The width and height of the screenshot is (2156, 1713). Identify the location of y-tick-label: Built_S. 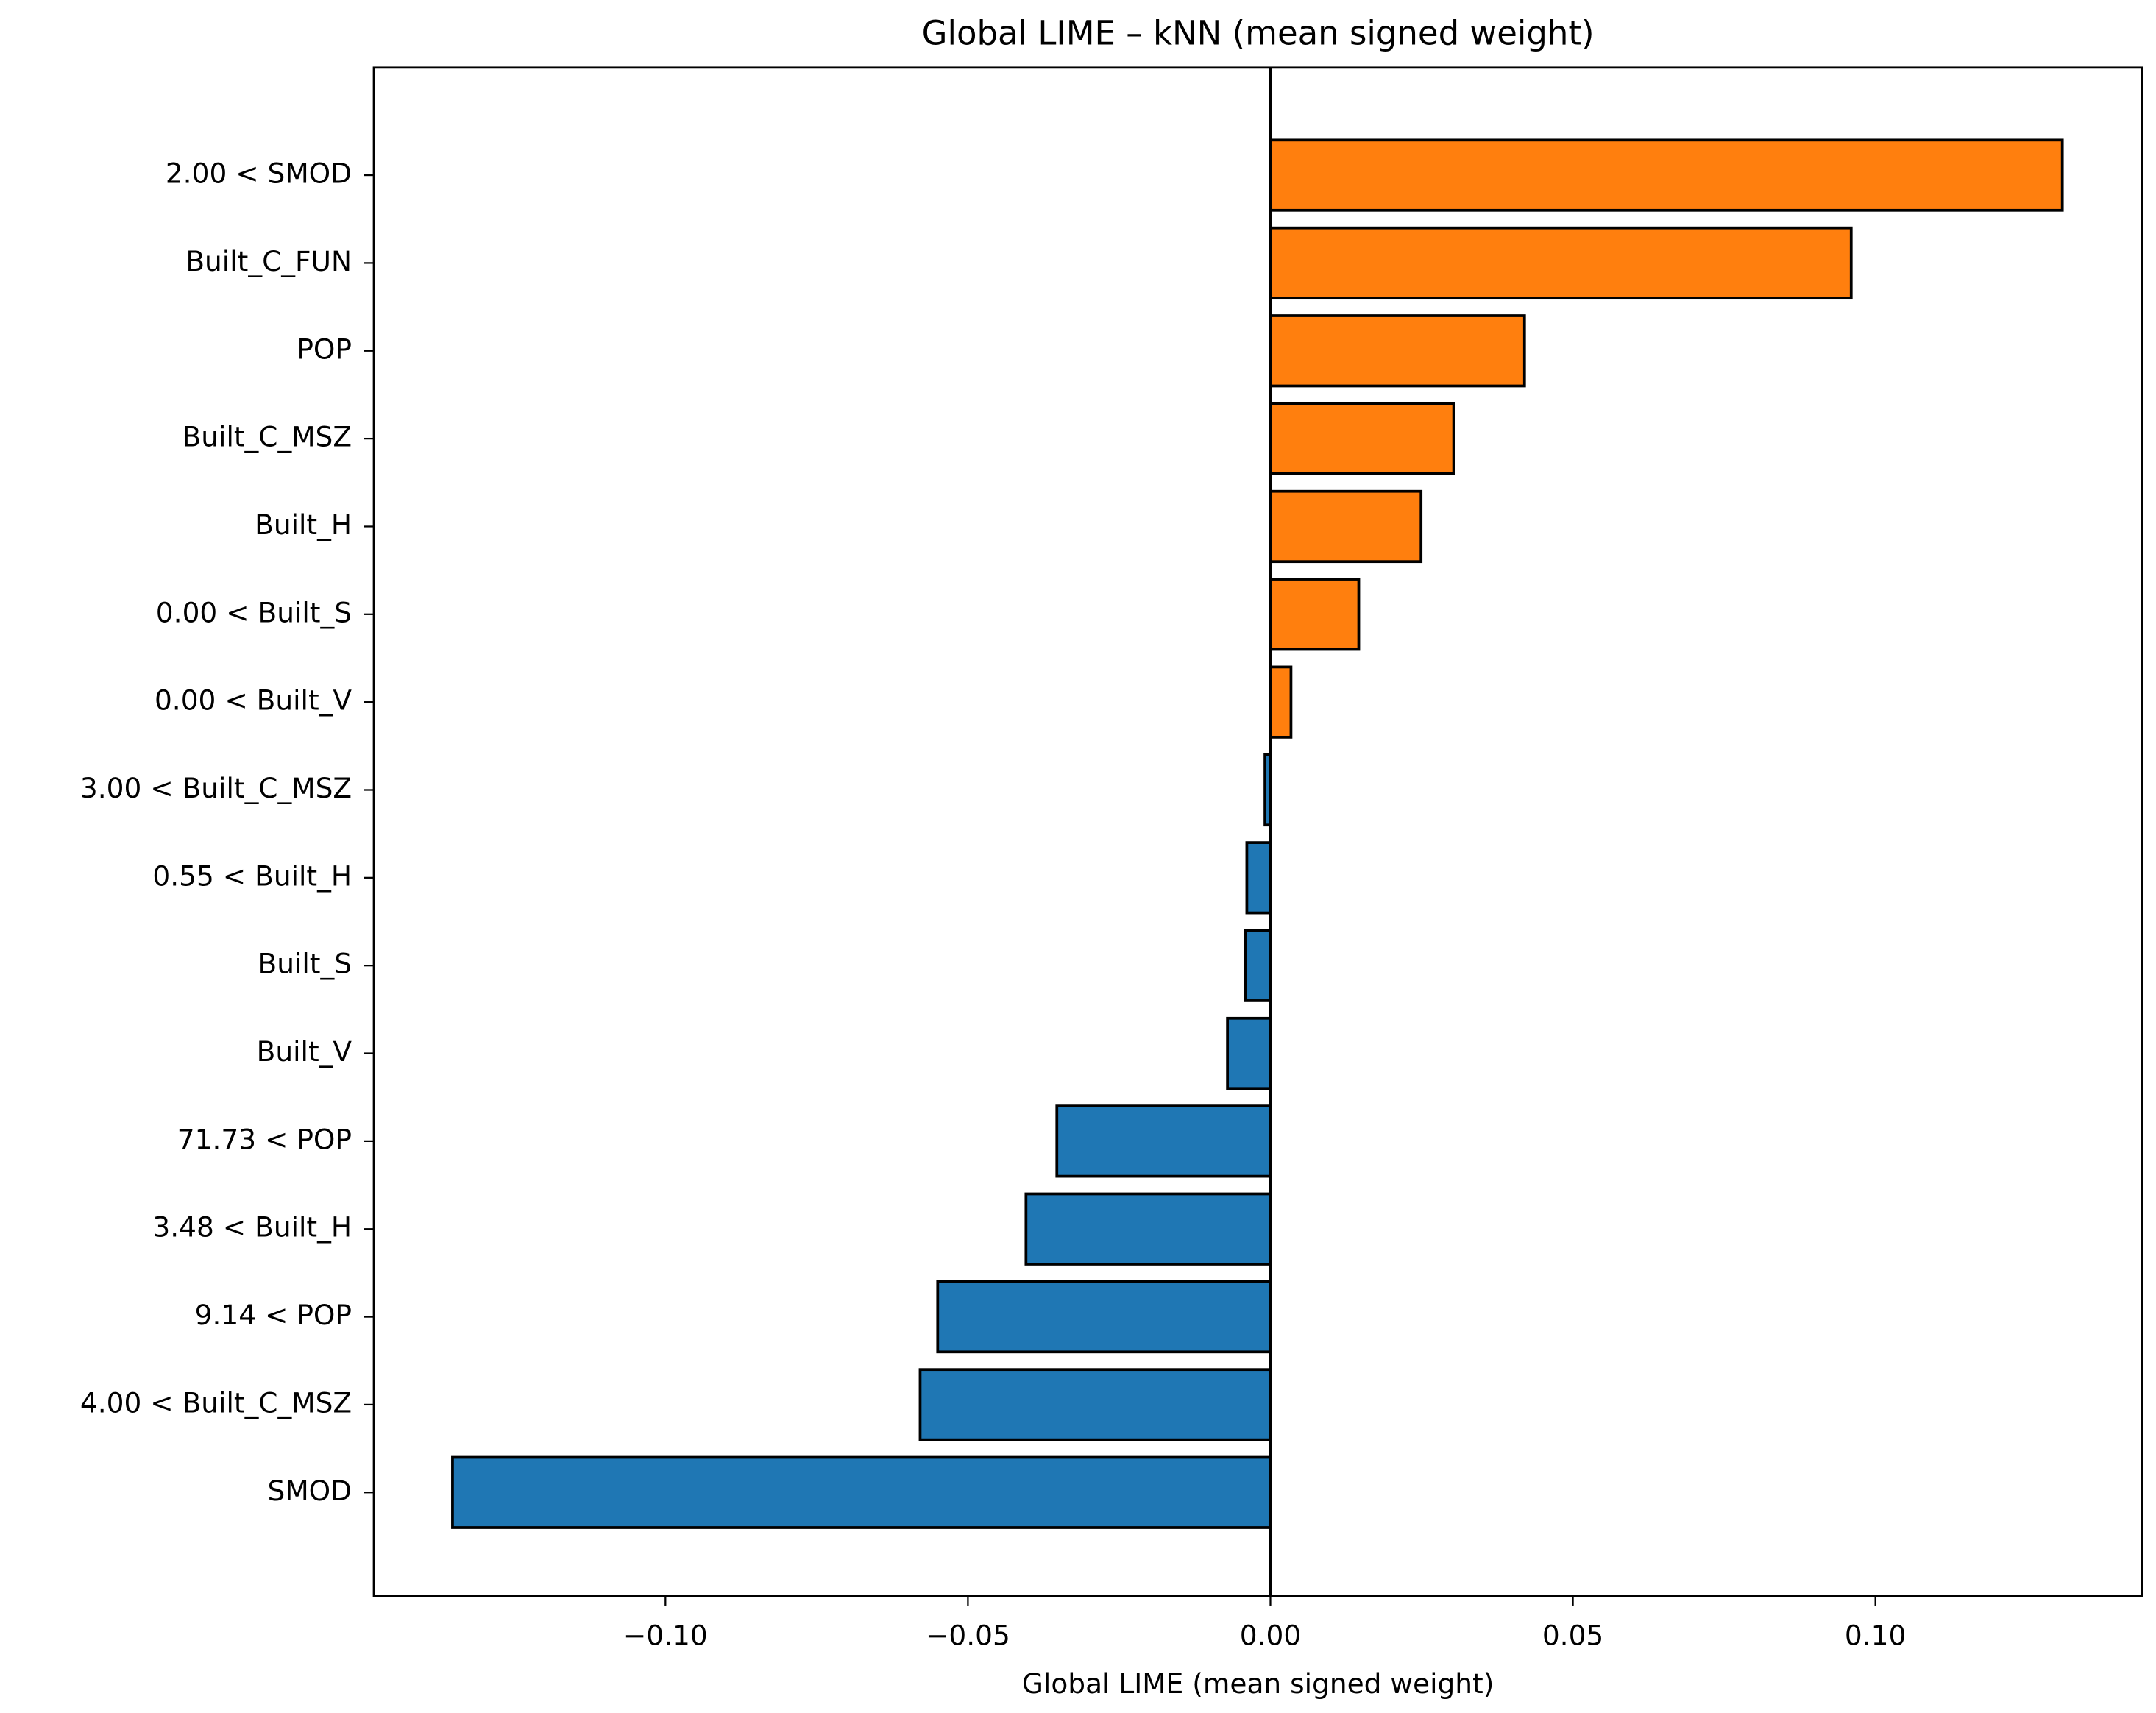
(305, 964).